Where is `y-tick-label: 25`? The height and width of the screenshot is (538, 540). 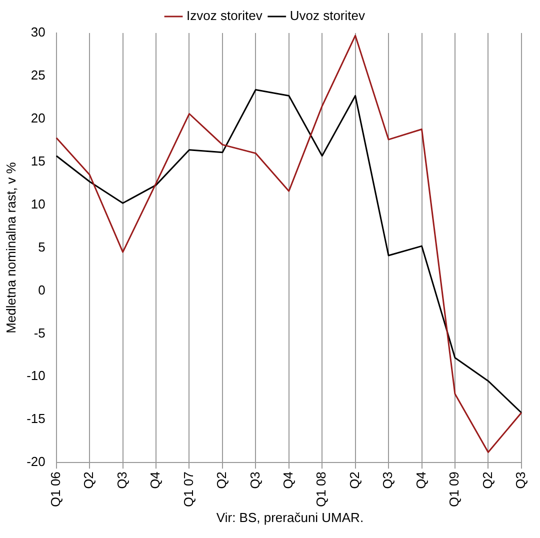
y-tick-label: 25 is located at coordinates (38, 75).